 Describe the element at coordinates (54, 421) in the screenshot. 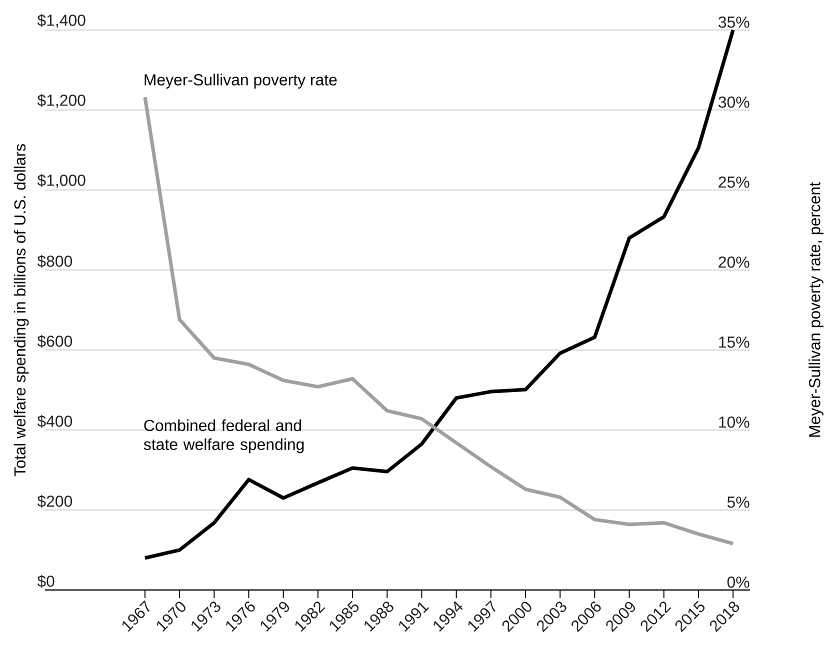

I see `y-tick-label: $400` at that location.